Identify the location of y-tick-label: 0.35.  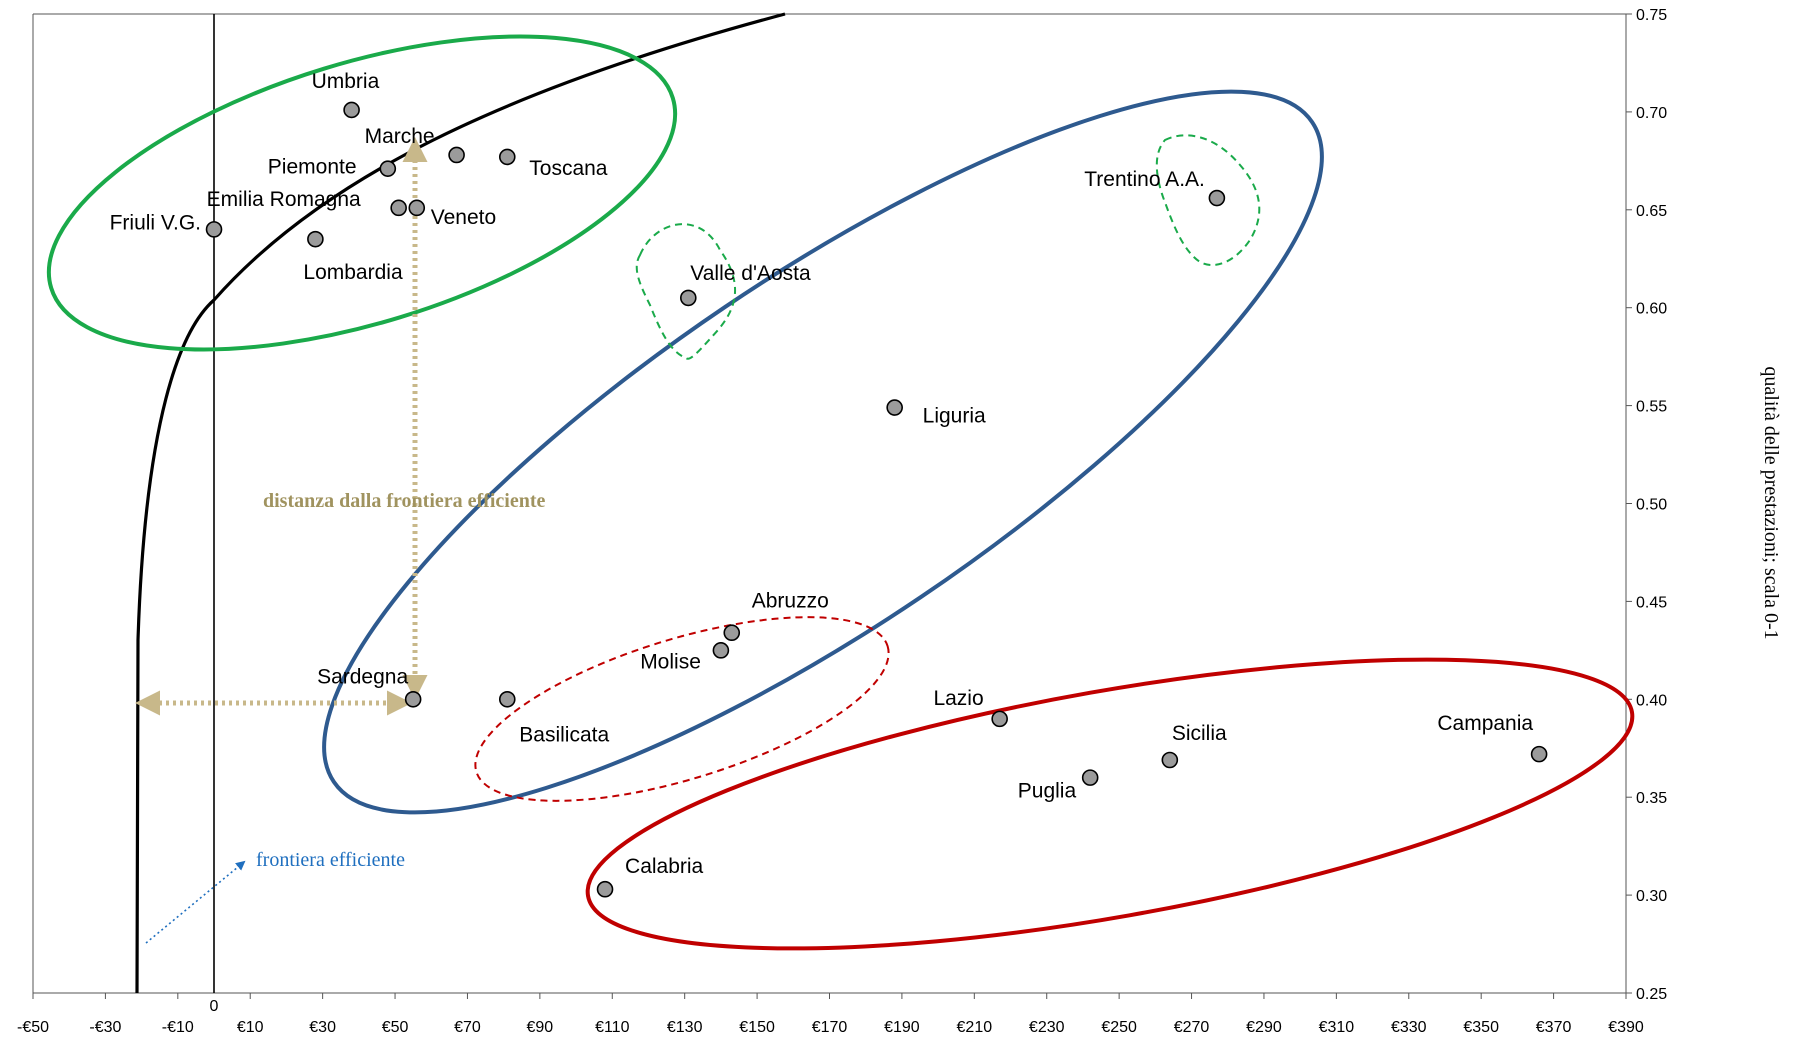
(1651, 798).